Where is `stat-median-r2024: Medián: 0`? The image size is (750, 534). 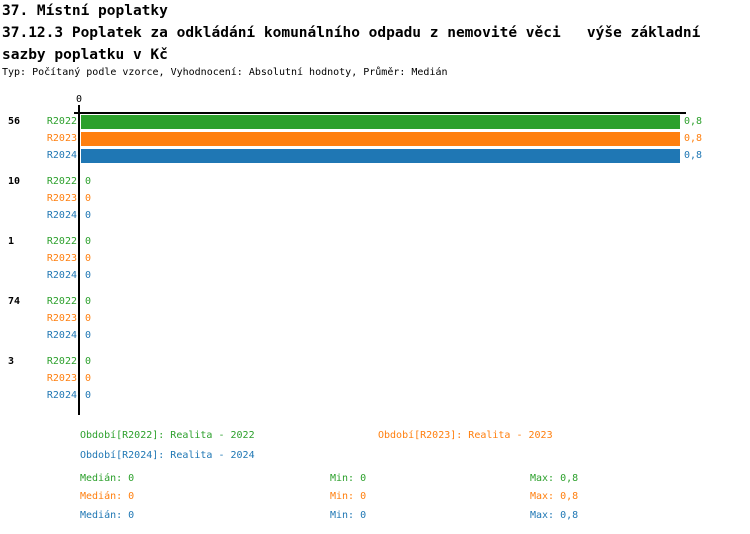
stat-median-r2024: Medián: 0 is located at coordinates (107, 515).